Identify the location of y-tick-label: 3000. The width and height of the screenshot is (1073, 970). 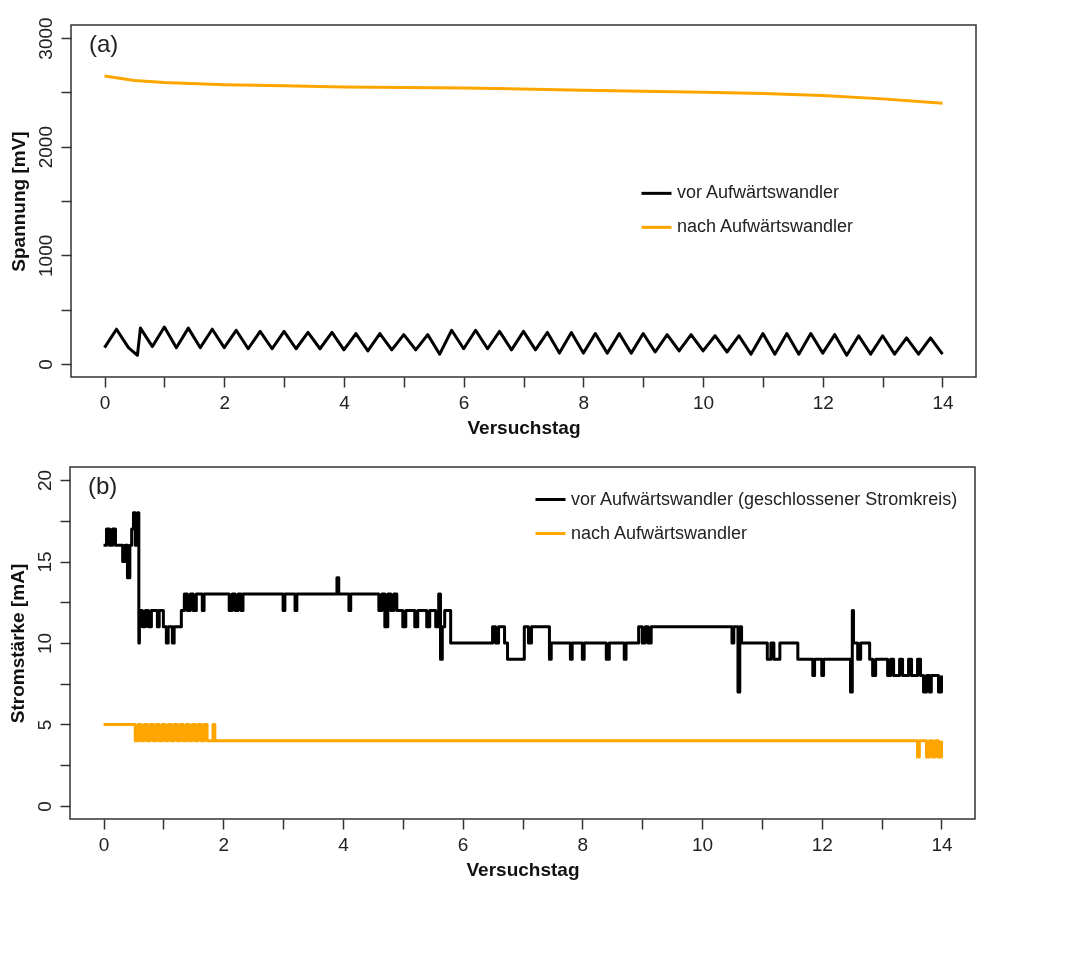
(45, 38).